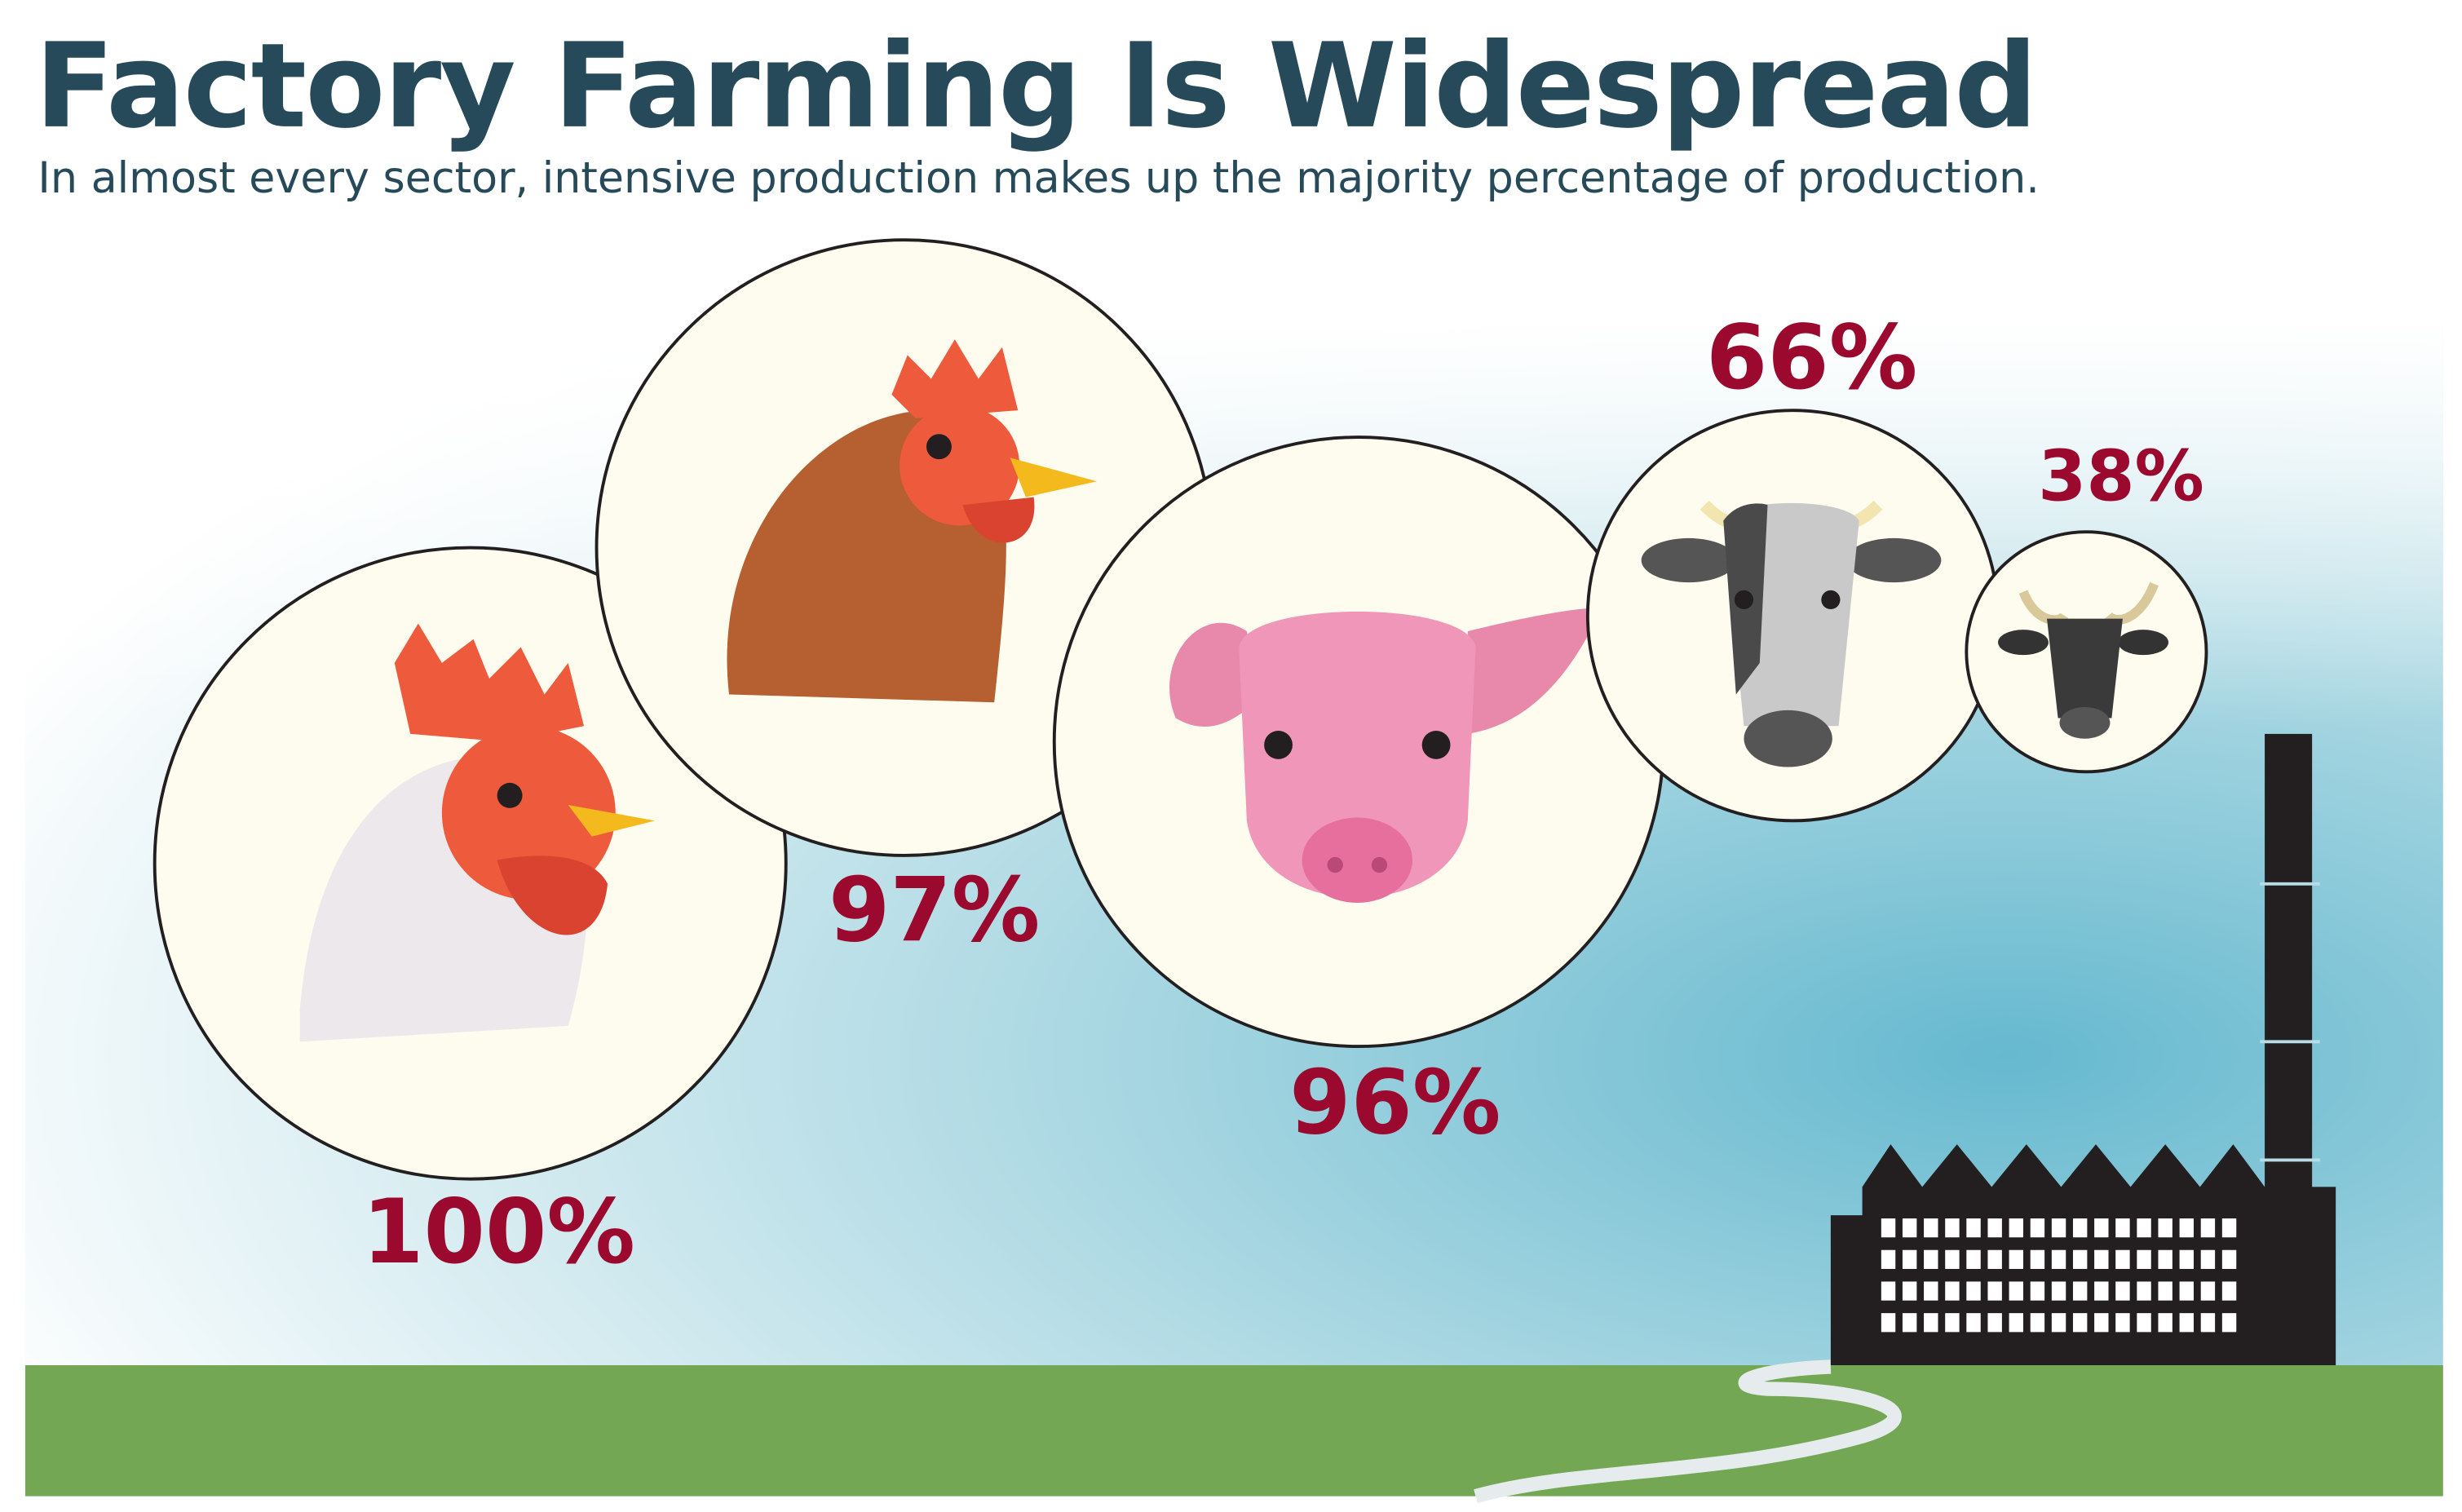 The width and height of the screenshot is (2462, 1512). I want to click on factory, so click(2083, 1049).